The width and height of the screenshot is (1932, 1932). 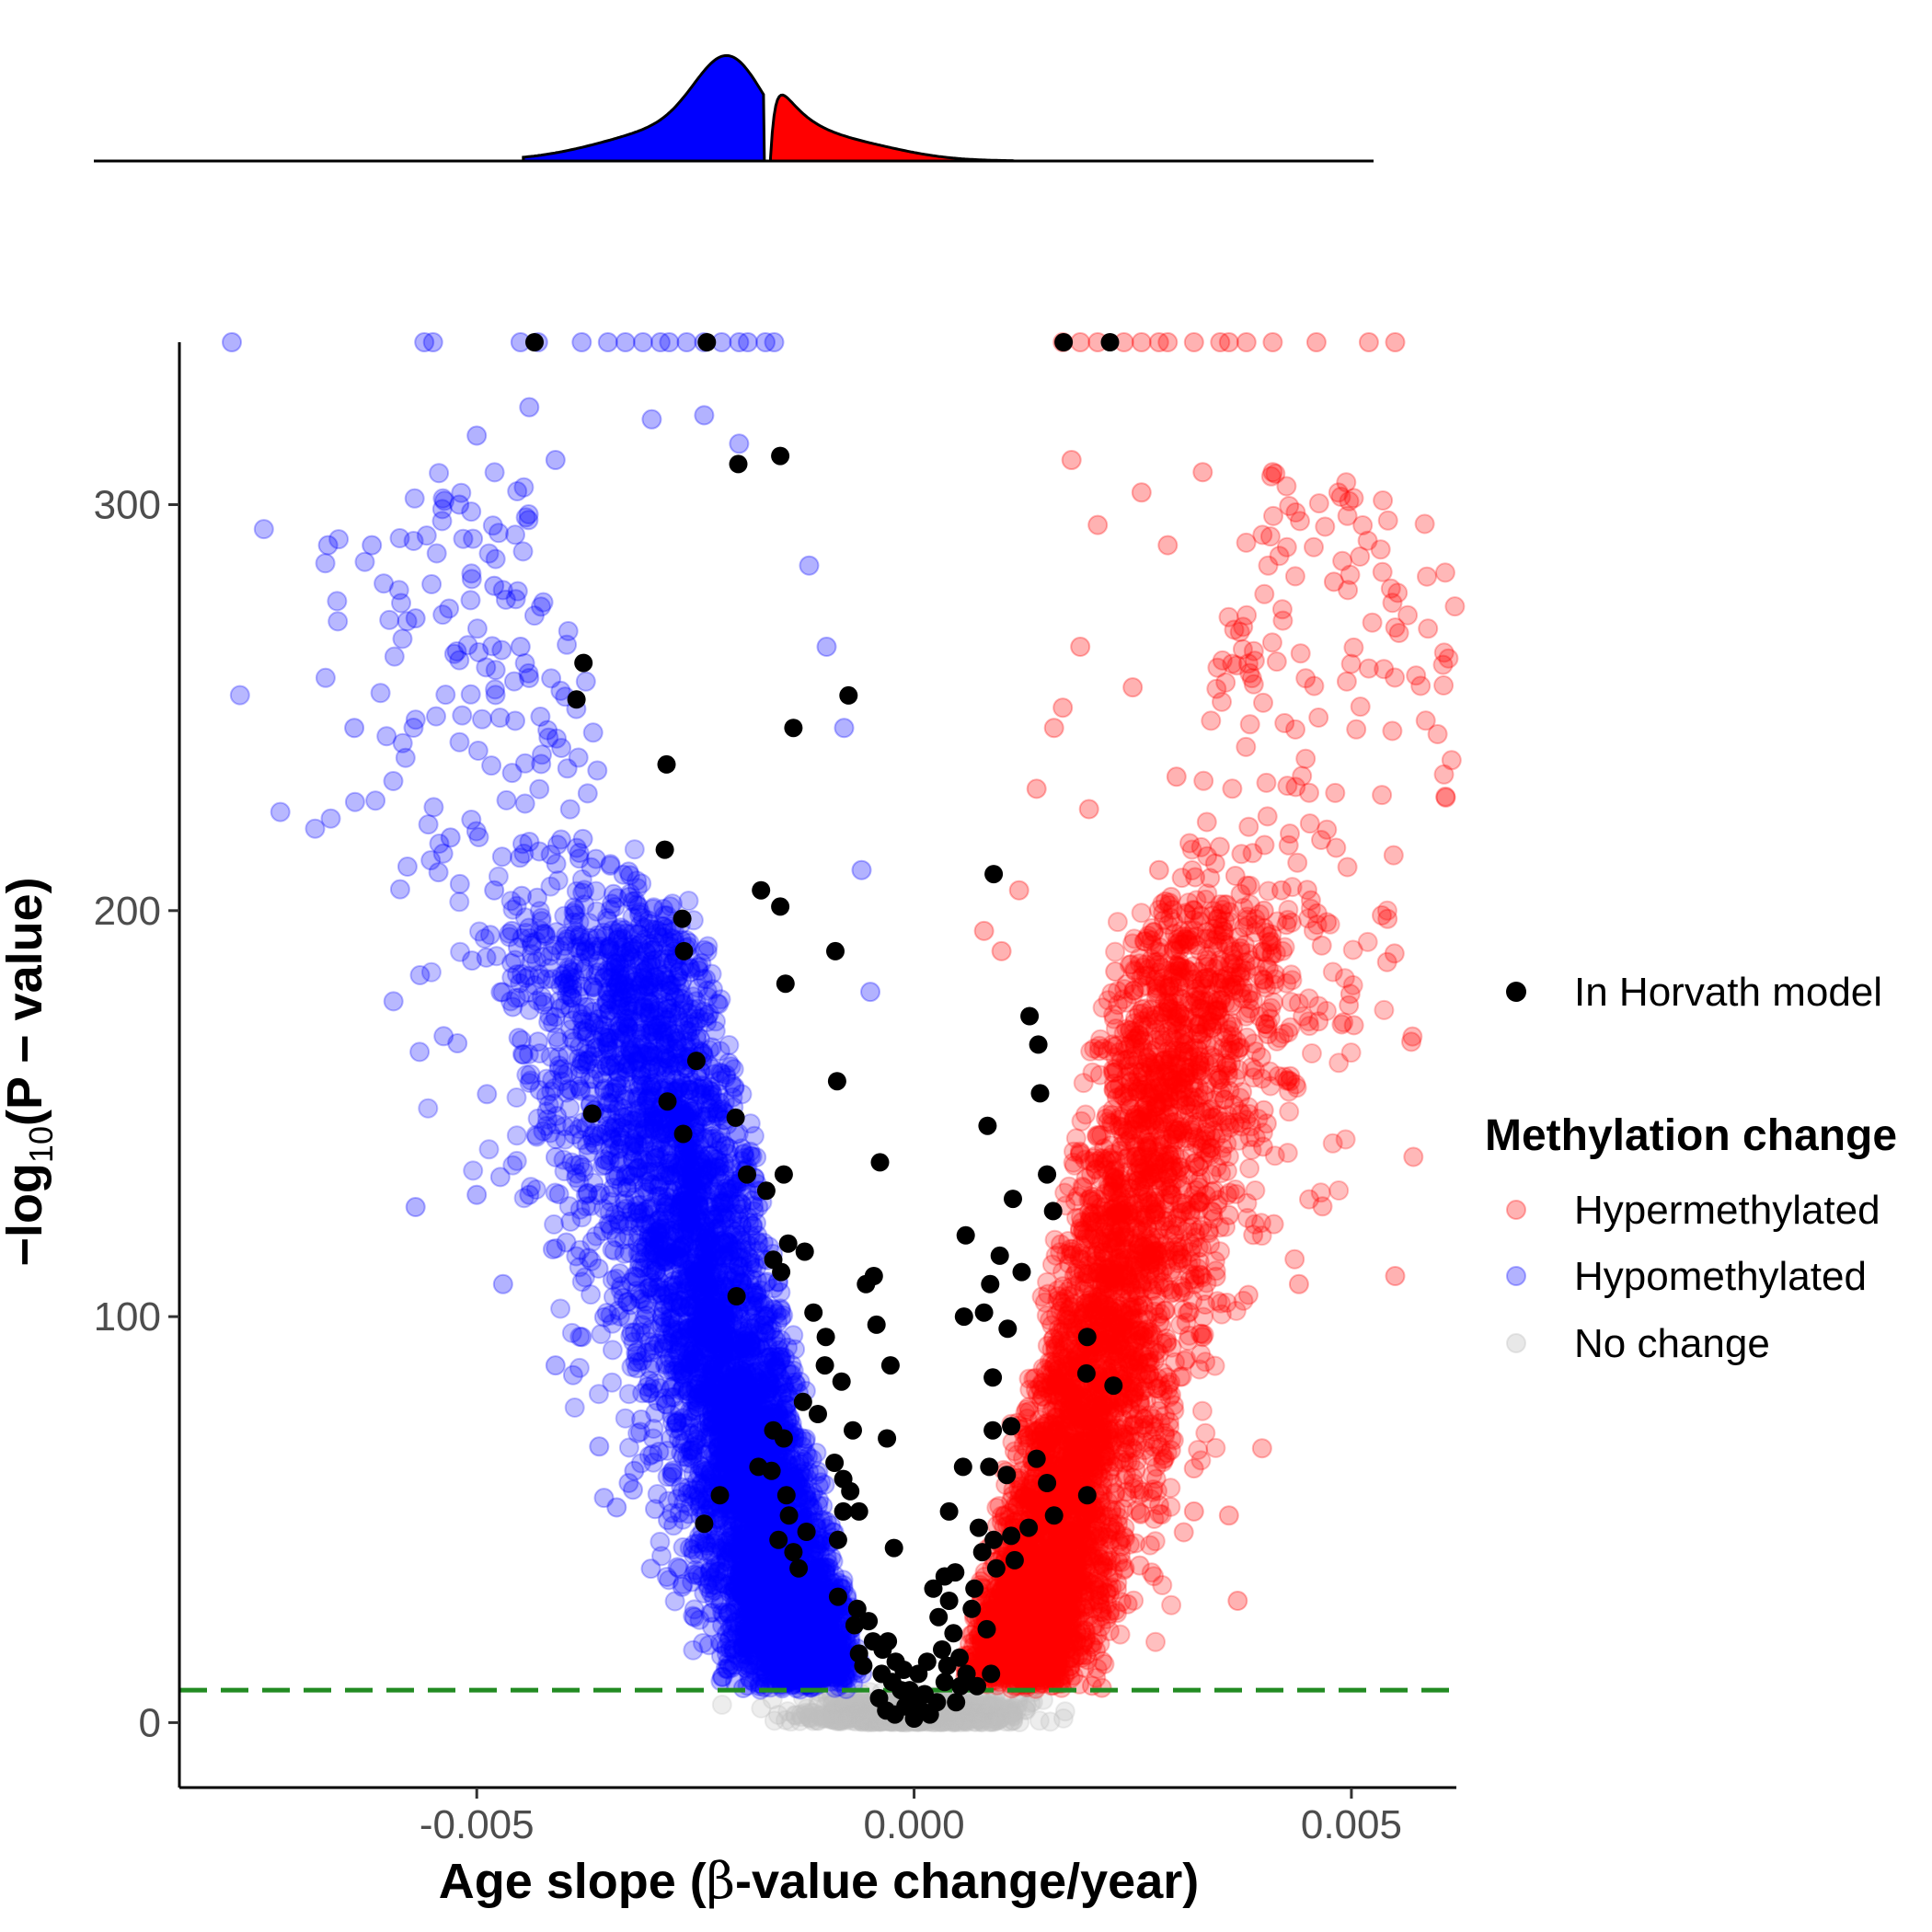 What do you see at coordinates (644, 108) in the screenshot?
I see `density-hypomethylated` at bounding box center [644, 108].